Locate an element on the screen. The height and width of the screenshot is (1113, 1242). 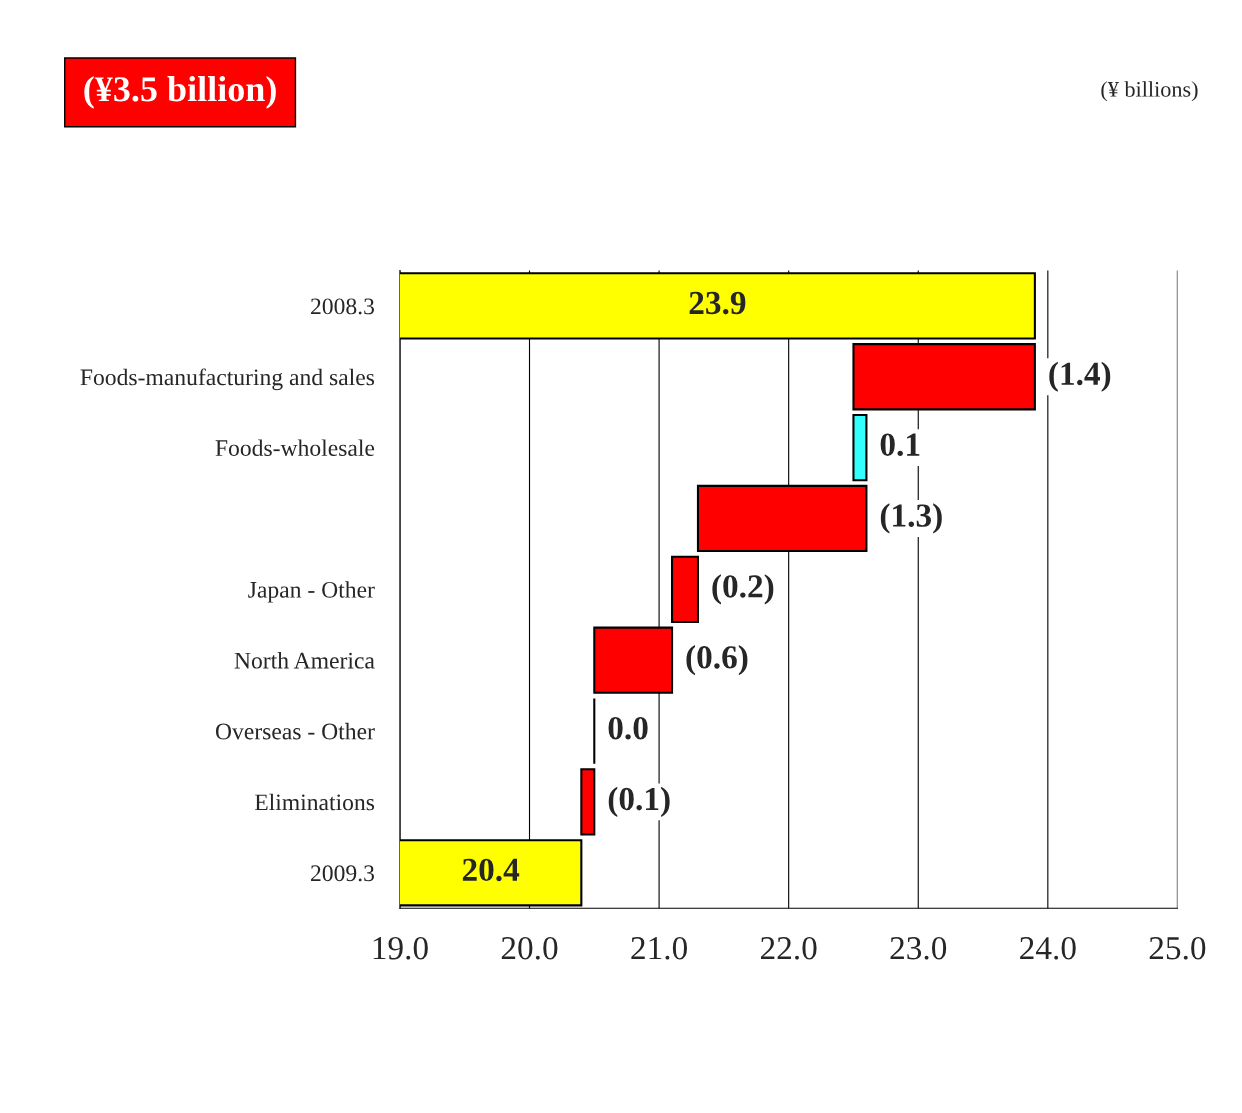
y-tick-label: 2008.3 is located at coordinates (342, 306).